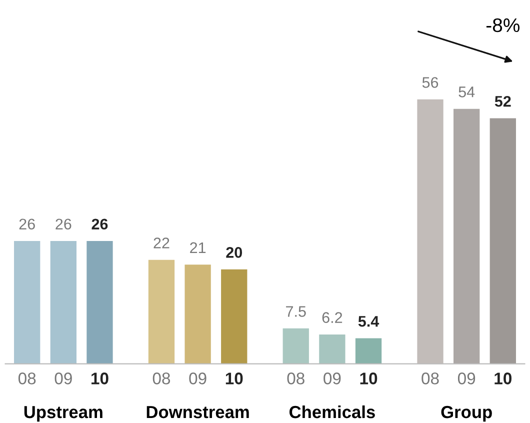  Describe the element at coordinates (234, 252) in the screenshot. I see `data-label: 20` at that location.